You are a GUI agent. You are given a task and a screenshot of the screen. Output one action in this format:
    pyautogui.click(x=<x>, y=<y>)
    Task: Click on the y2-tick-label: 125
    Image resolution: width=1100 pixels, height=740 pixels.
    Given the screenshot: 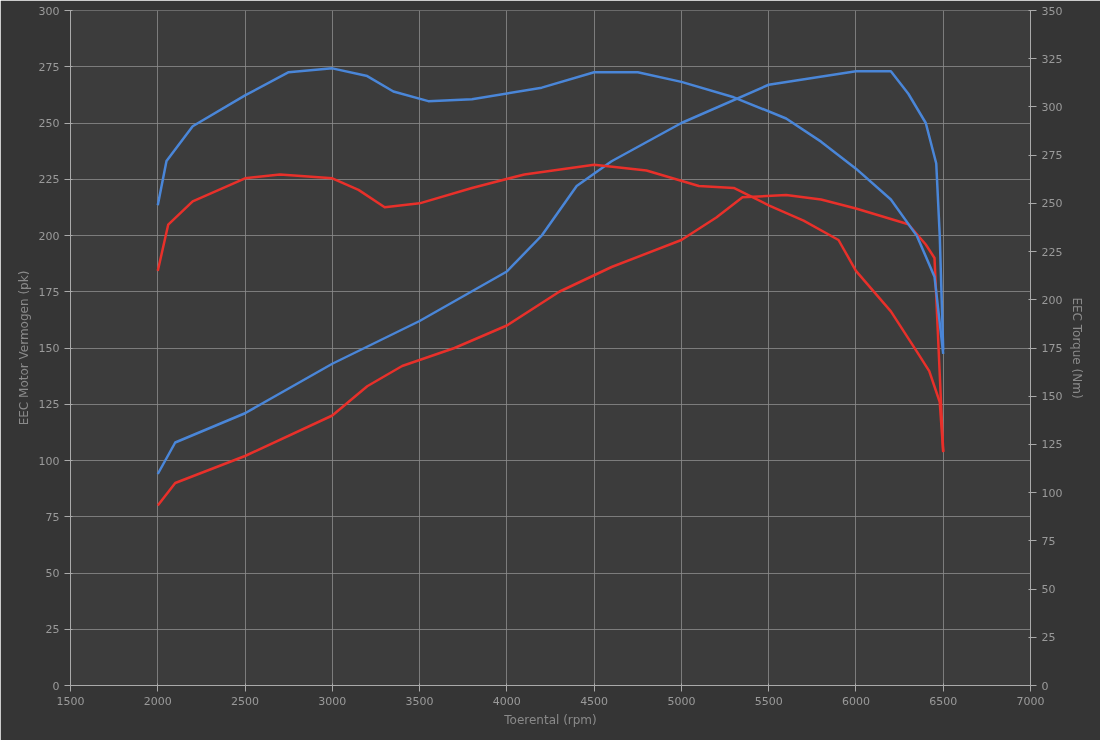 What is the action you would take?
    pyautogui.click(x=1052, y=445)
    